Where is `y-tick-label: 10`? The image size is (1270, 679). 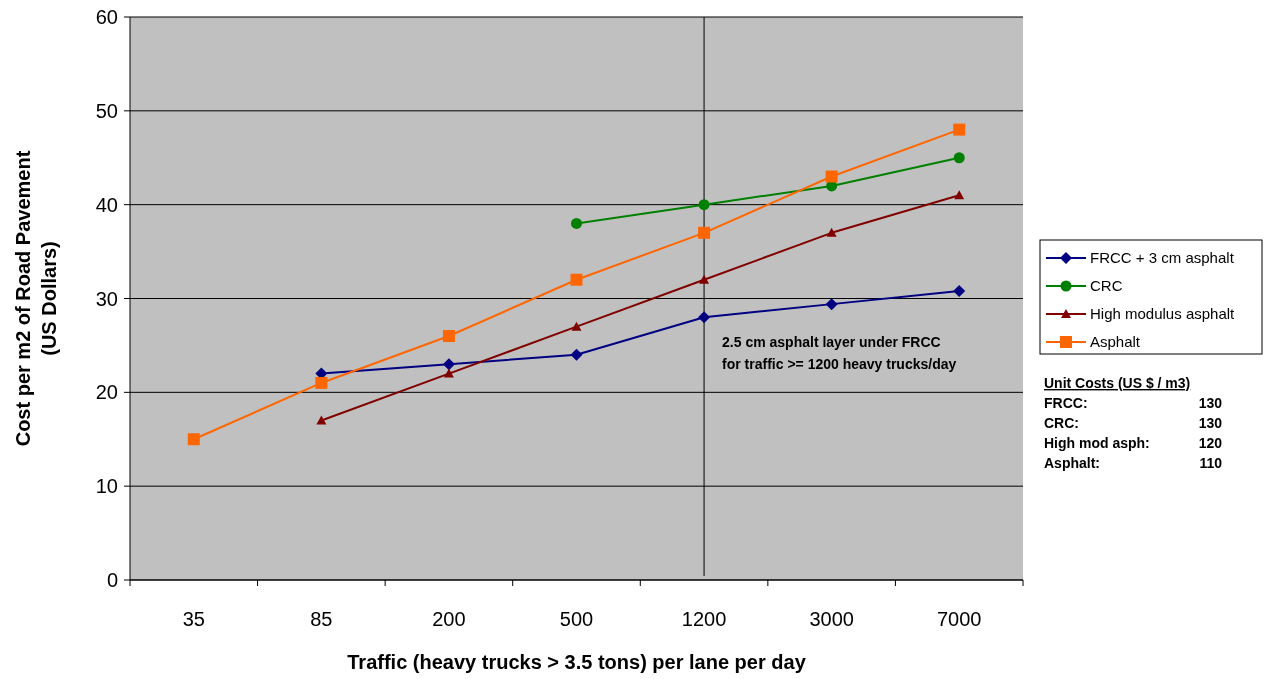 y-tick-label: 10 is located at coordinates (106, 486).